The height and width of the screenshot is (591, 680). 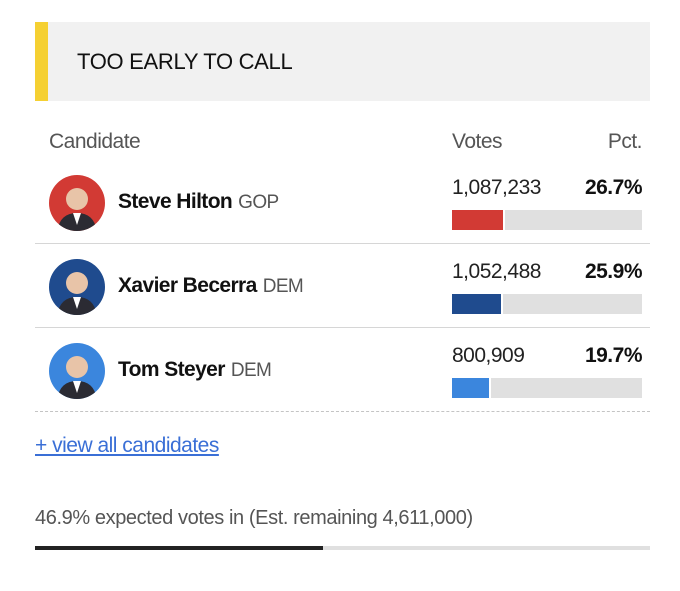 I want to click on view-all-link: + view all candidates, so click(x=127, y=445).